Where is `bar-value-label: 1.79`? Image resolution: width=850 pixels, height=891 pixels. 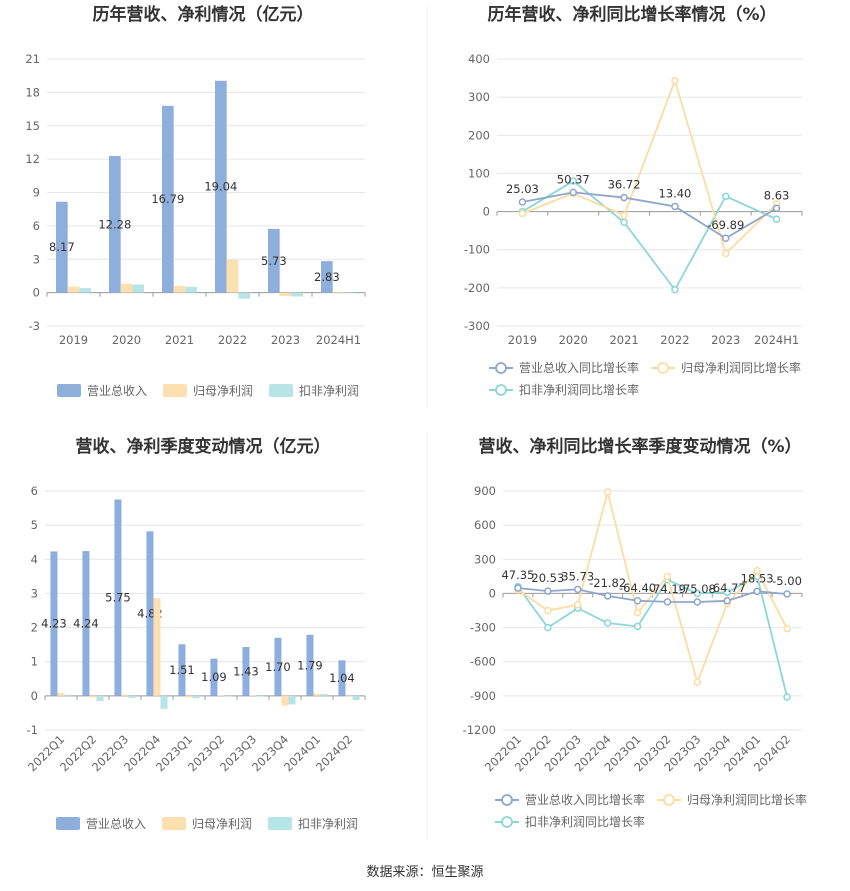 bar-value-label: 1.79 is located at coordinates (310, 665).